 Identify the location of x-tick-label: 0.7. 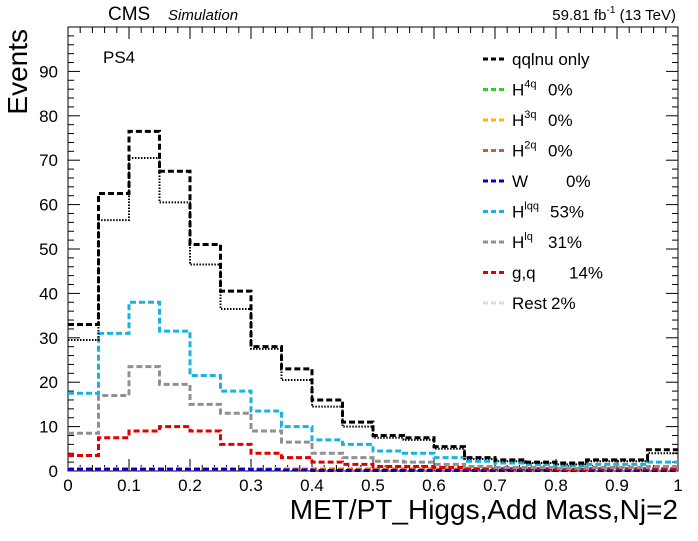
(495, 485).